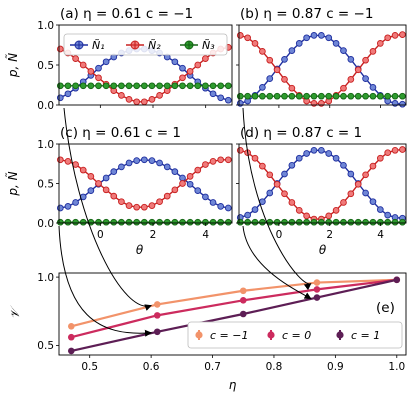  Describe the element at coordinates (277, 199) in the screenshot. I see `annotation-arrow-b` at that location.